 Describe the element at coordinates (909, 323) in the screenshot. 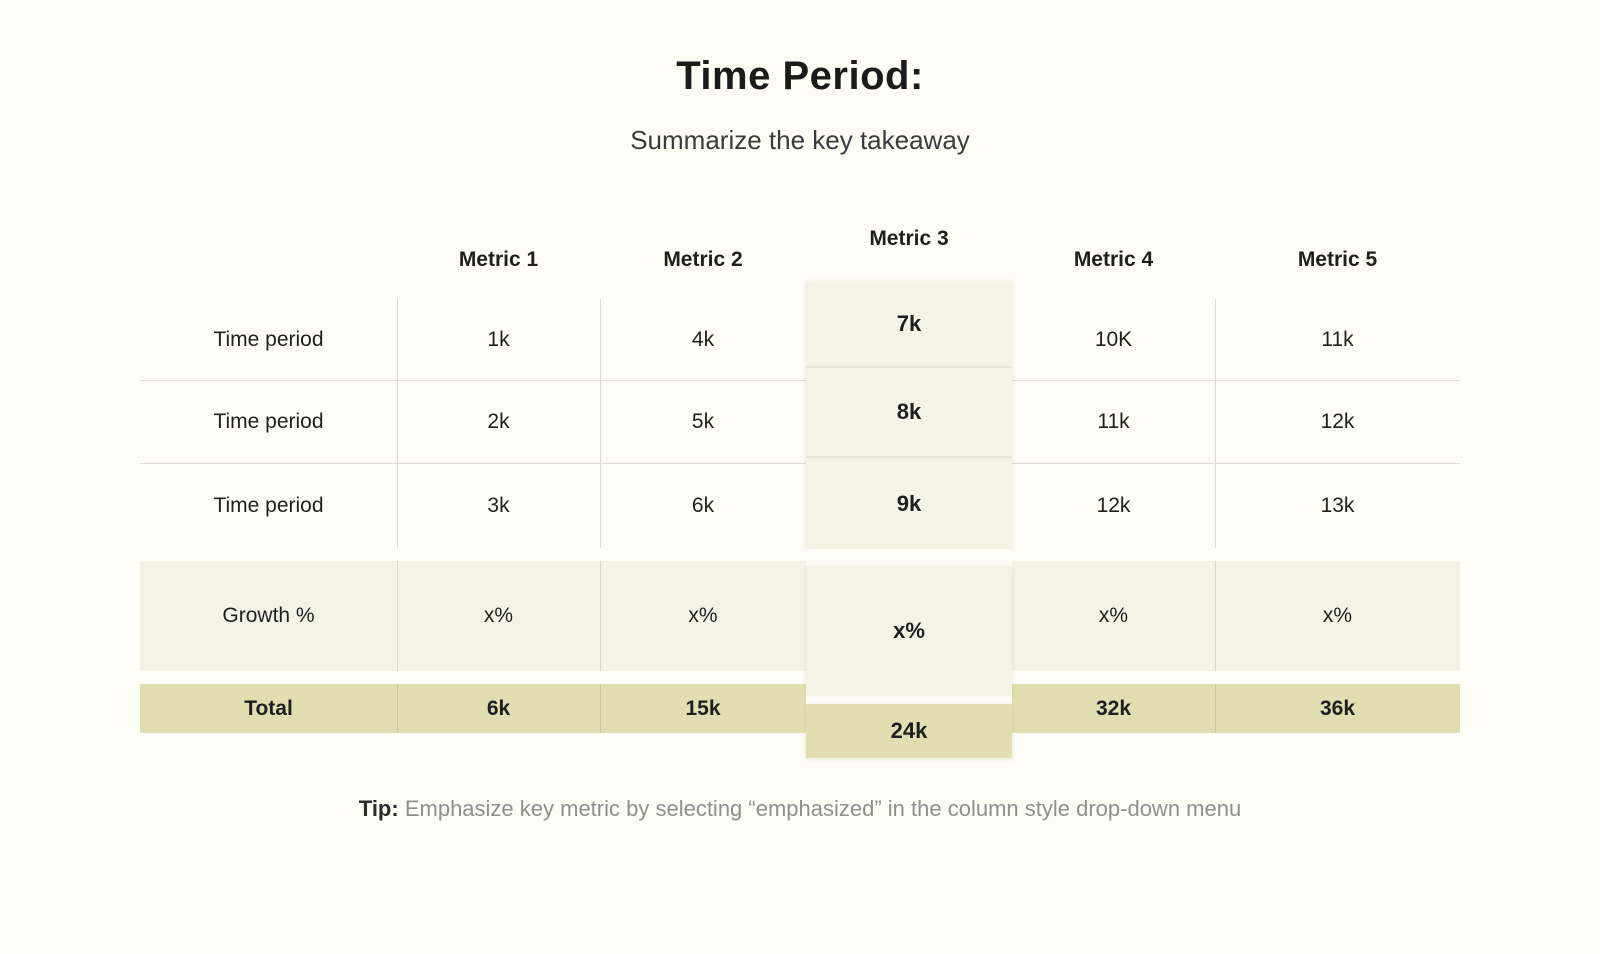

I see `table-cell-emphasized: 7k` at that location.